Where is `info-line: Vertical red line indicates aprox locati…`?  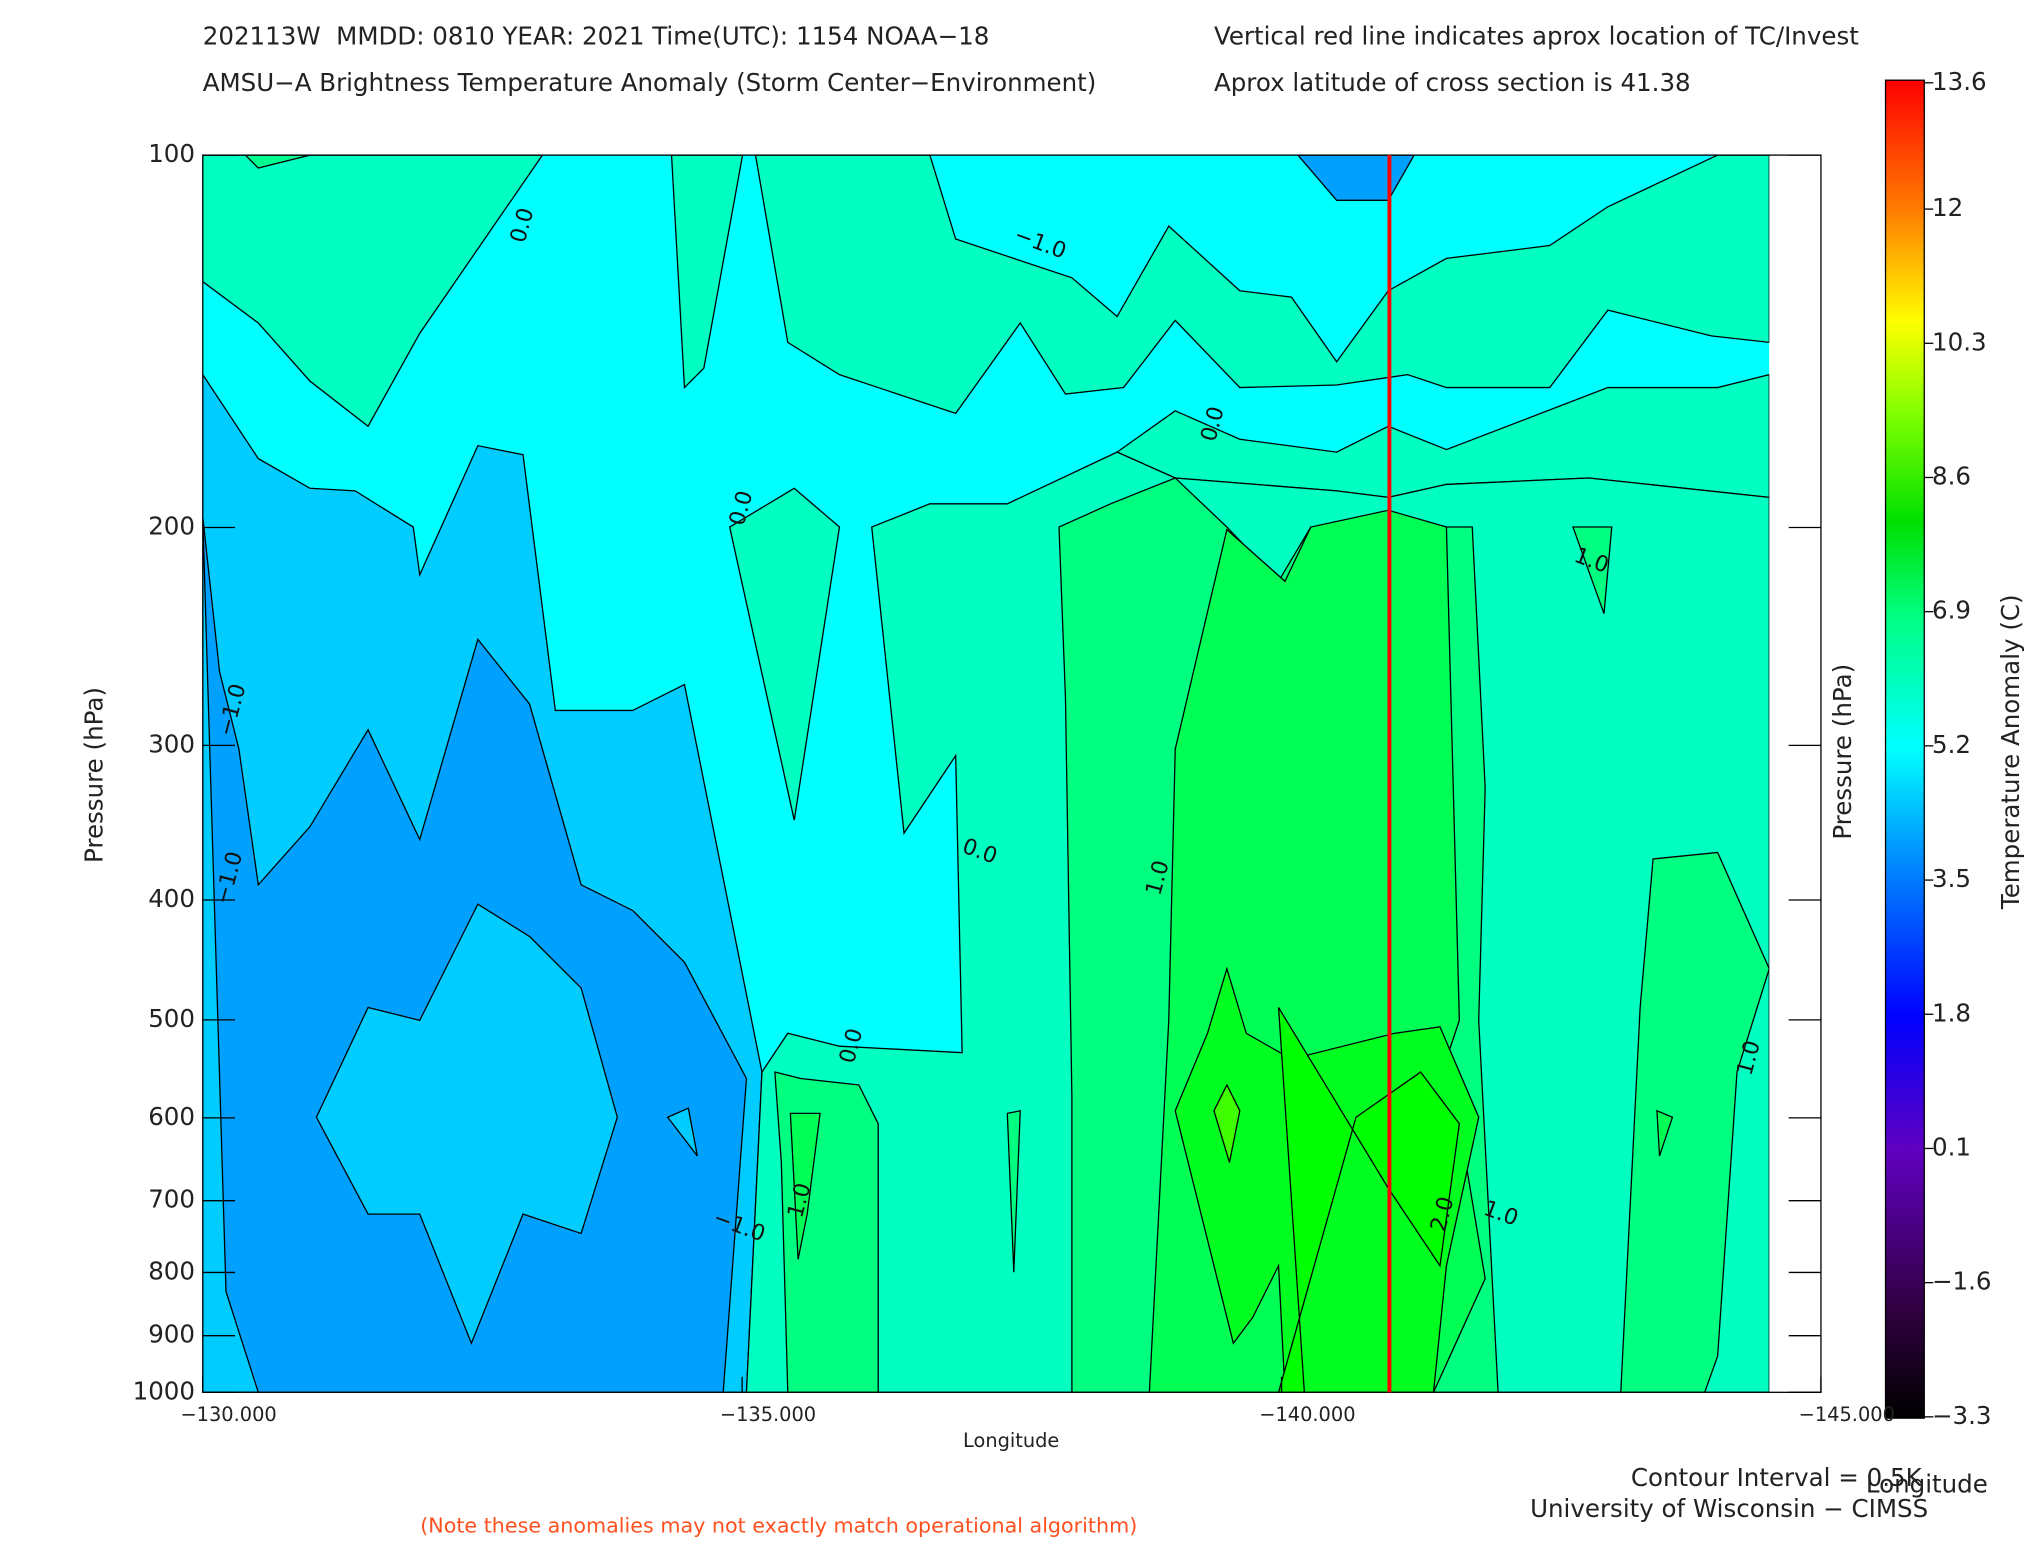
info-line: Vertical red line indicates aprox locati… is located at coordinates (1536, 36).